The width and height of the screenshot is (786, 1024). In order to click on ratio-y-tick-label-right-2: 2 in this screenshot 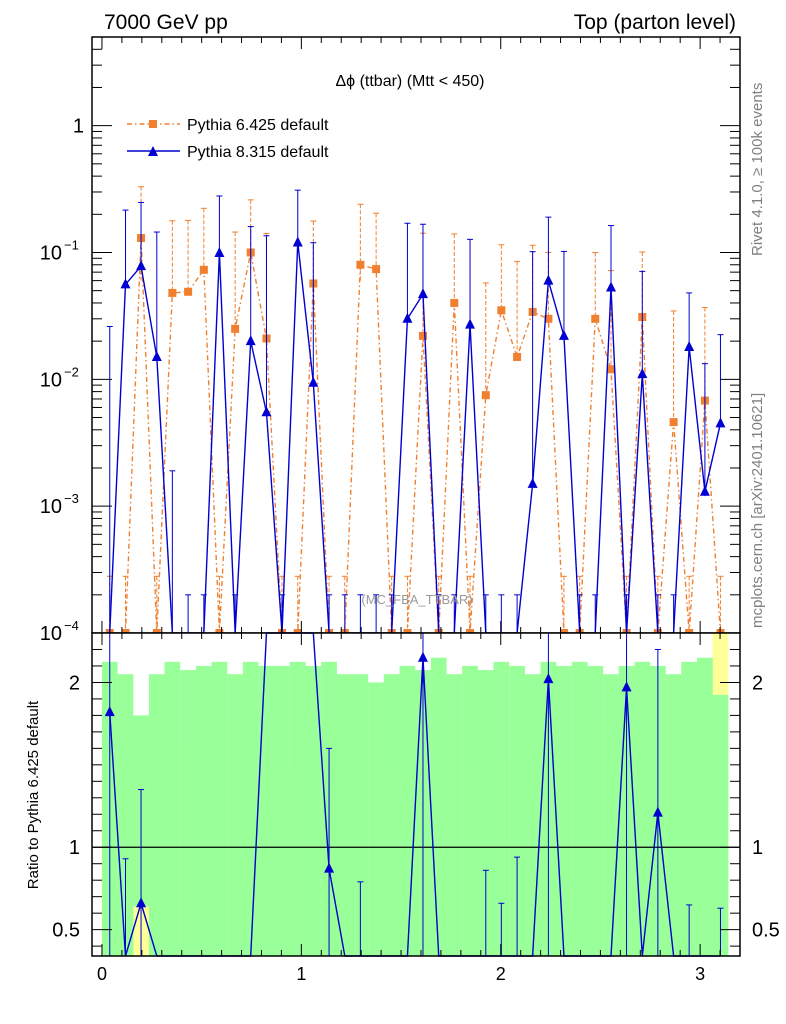, I will do `click(757, 683)`.